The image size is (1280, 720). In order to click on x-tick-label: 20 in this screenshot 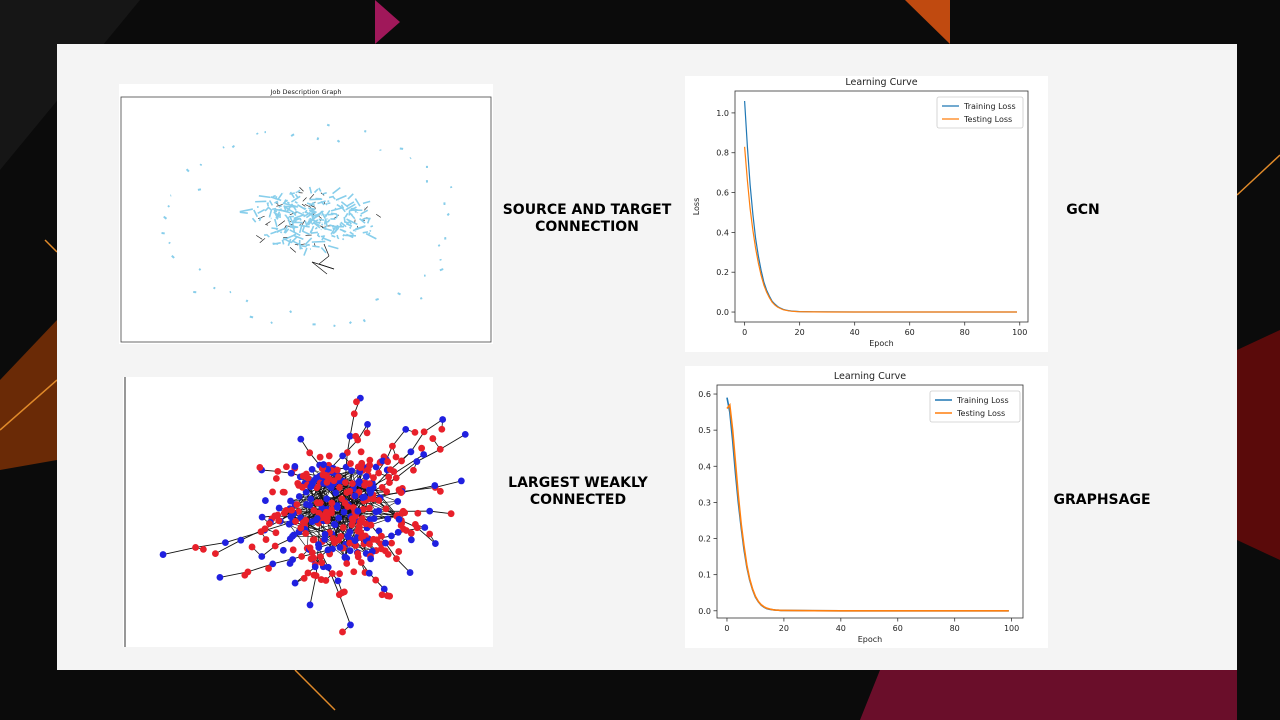, I will do `click(784, 628)`.